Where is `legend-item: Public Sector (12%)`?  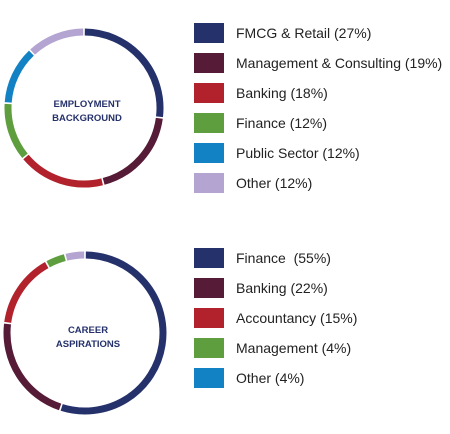 legend-item: Public Sector (12%) is located at coordinates (277, 153).